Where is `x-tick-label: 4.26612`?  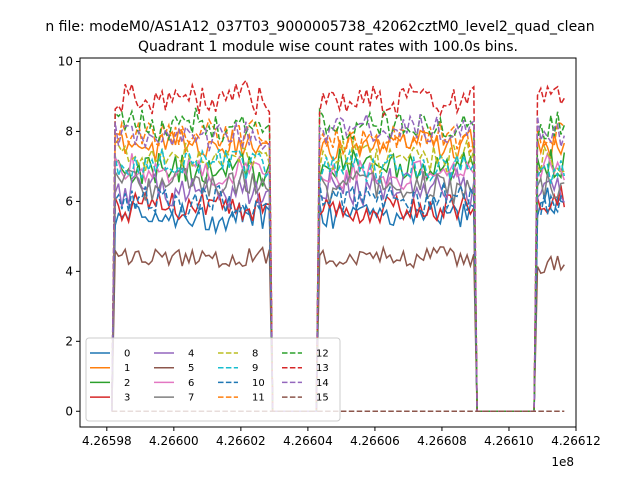 x-tick-label: 4.26612 is located at coordinates (576, 441).